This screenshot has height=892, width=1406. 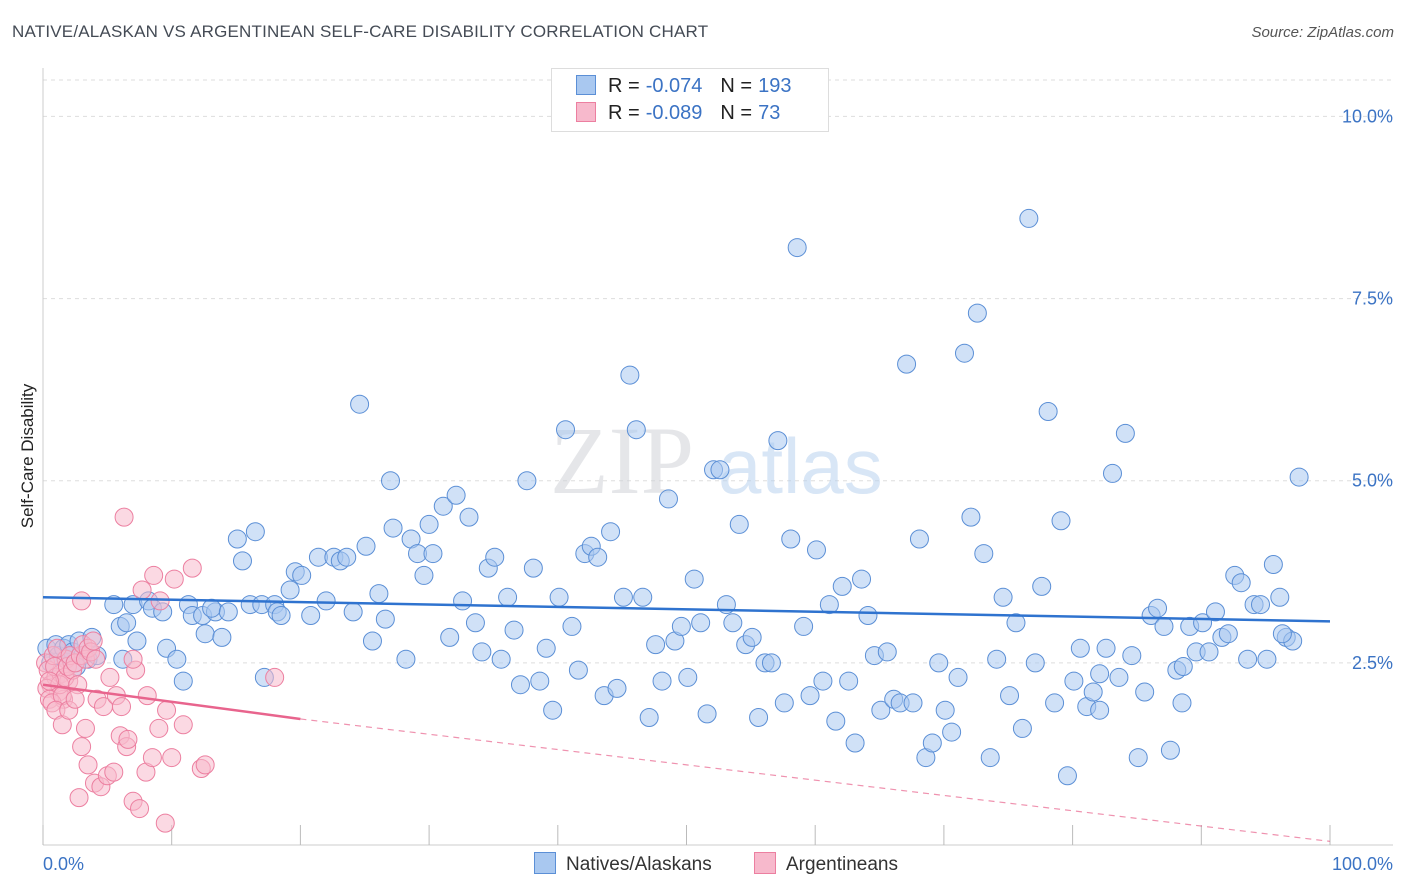 What do you see at coordinates (1372, 481) in the screenshot?
I see `y-tick-label: 5.0%` at bounding box center [1372, 481].